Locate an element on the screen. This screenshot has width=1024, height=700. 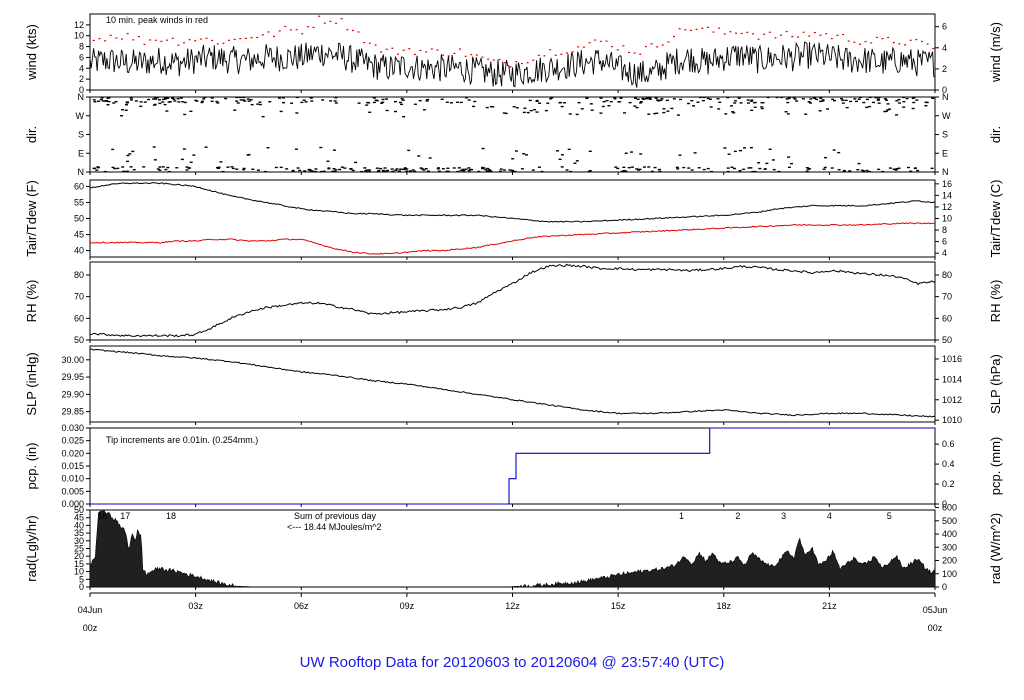
x-tick-label: 18z is located at coordinates (723, 606).